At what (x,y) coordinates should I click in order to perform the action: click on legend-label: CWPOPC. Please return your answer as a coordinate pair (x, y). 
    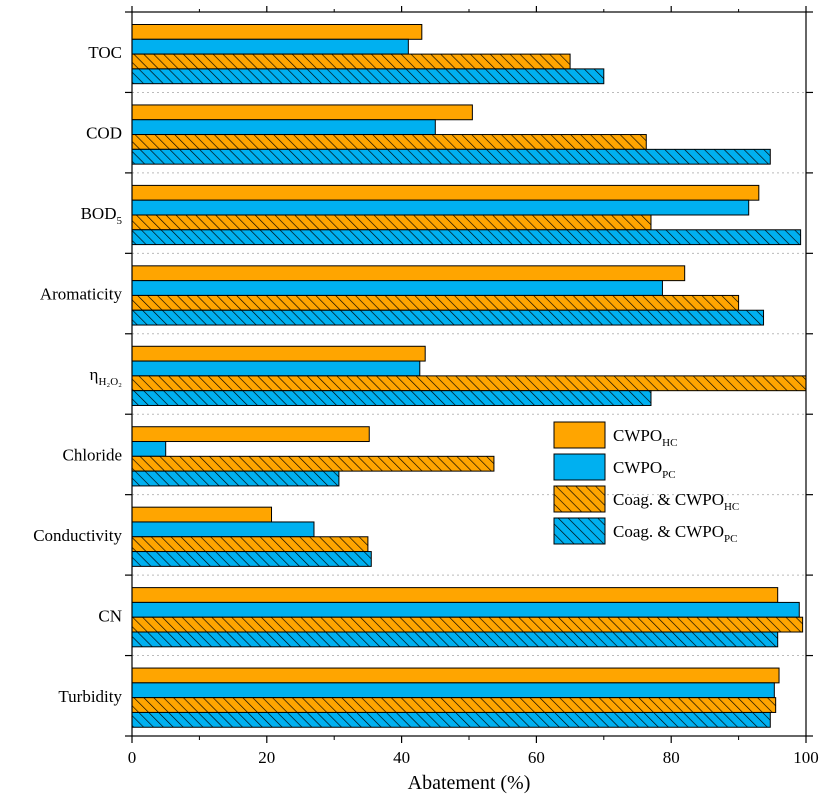
    Looking at the image, I should click on (644, 469).